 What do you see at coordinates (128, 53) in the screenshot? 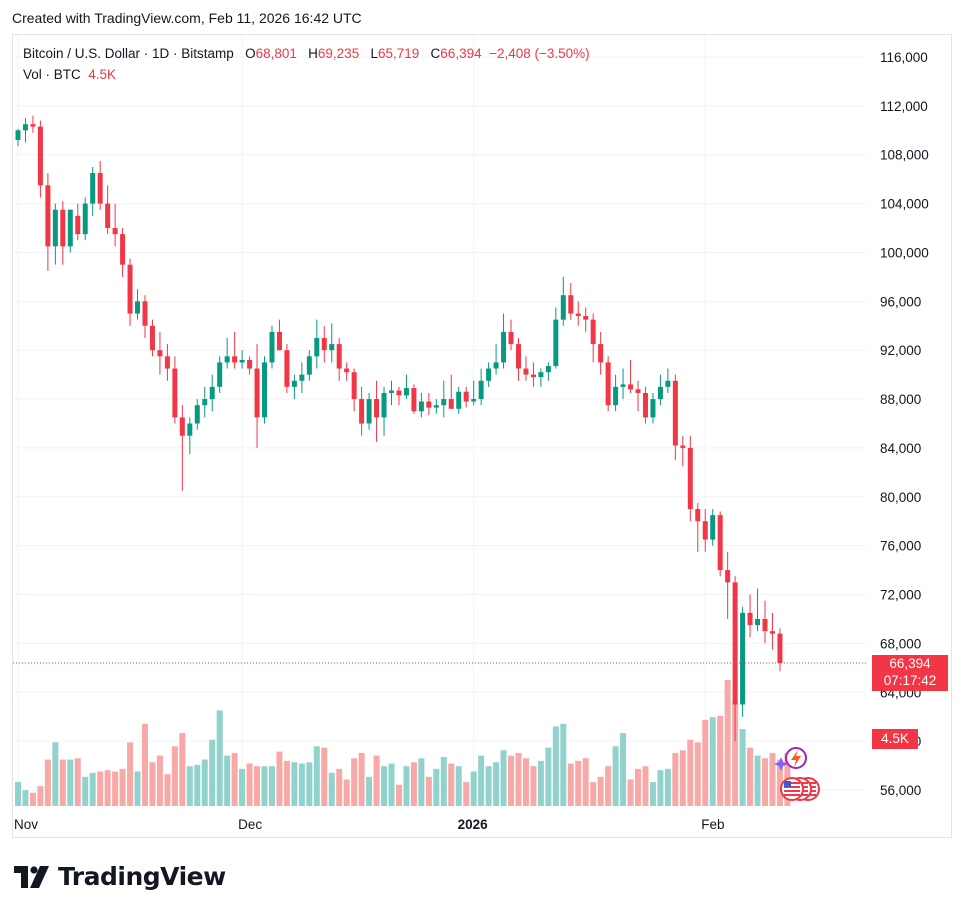
I see `symbol-title: Bitcoin / U.S. Dollar · 1D · Bitstamp` at bounding box center [128, 53].